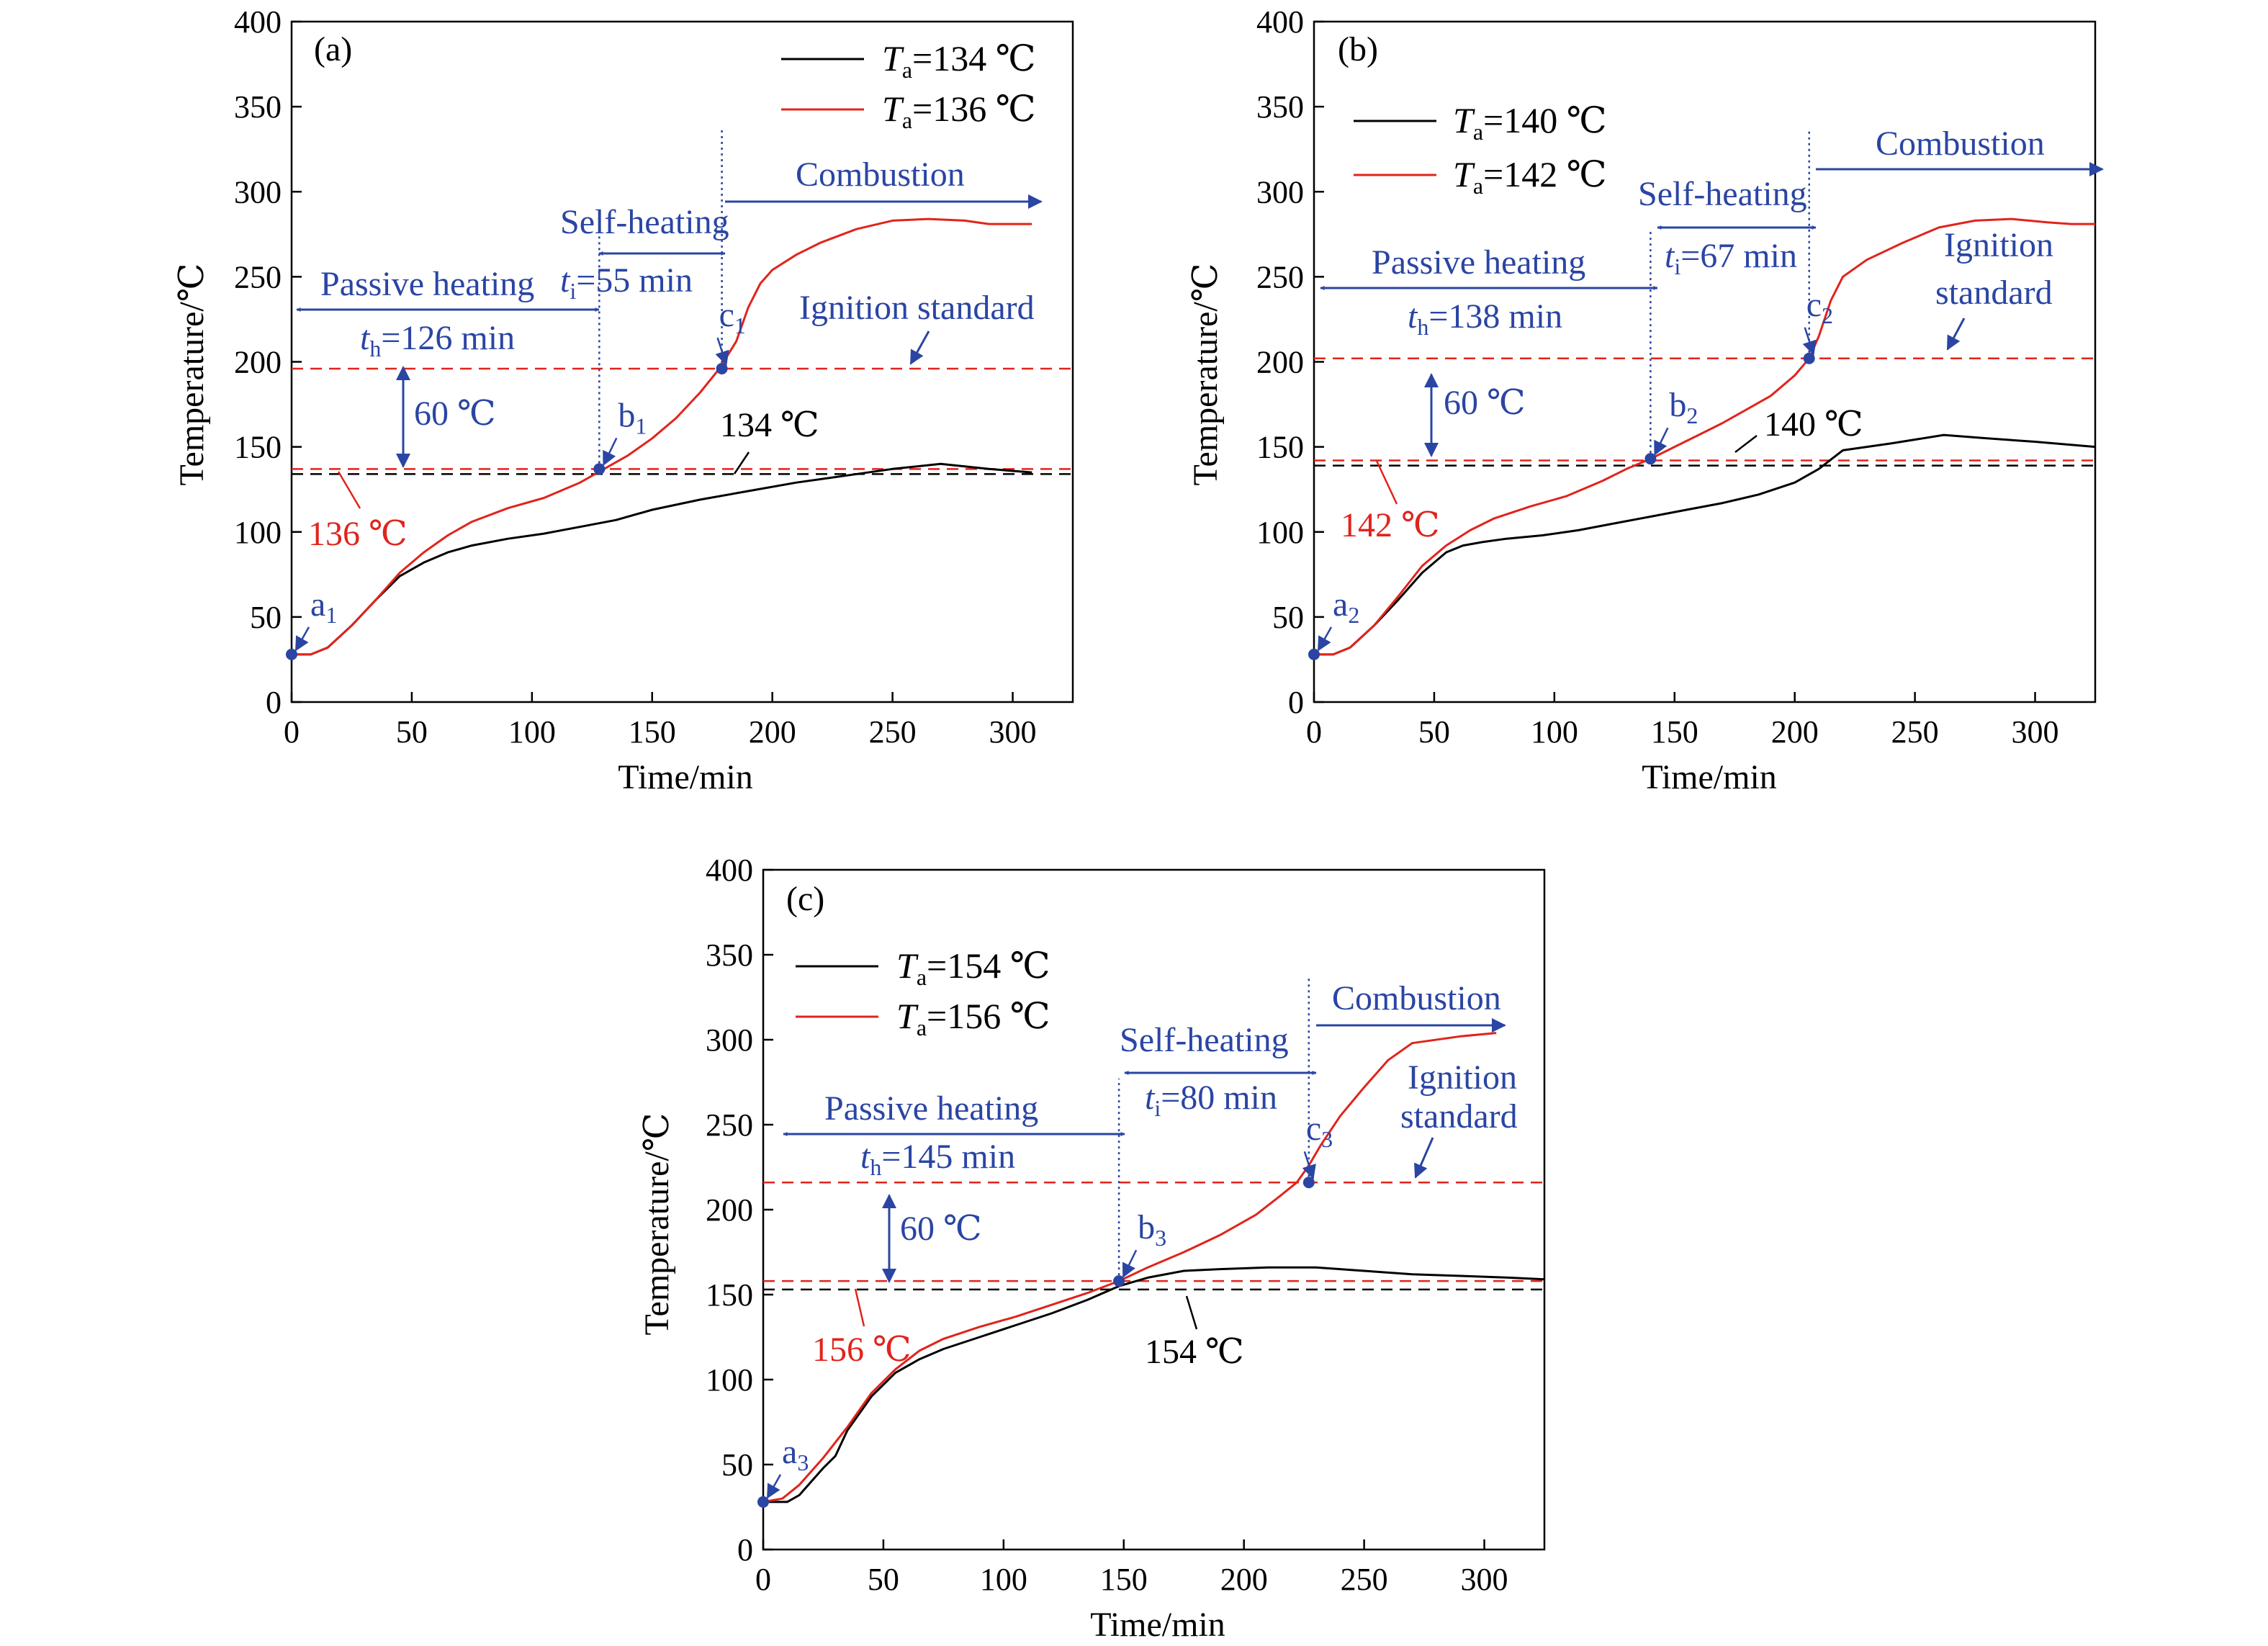 Image resolution: width=2268 pixels, height=1646 pixels. Describe the element at coordinates (1661, 441) in the screenshot. I see `panel-b-point-b-pointer` at that location.